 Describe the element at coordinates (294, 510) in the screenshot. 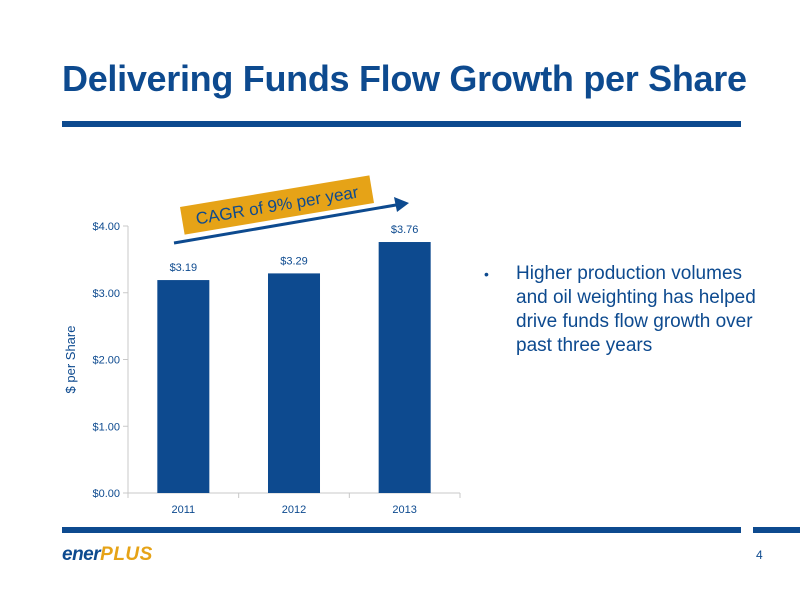

I see `x-tick-label: 2012` at that location.